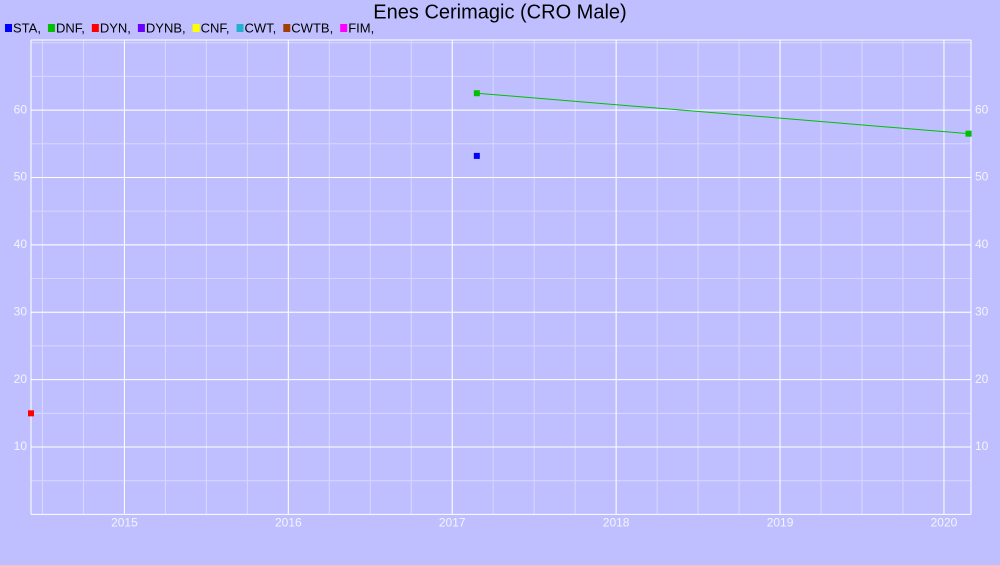  What do you see at coordinates (780, 523) in the screenshot?
I see `x-tick-label: 2019` at bounding box center [780, 523].